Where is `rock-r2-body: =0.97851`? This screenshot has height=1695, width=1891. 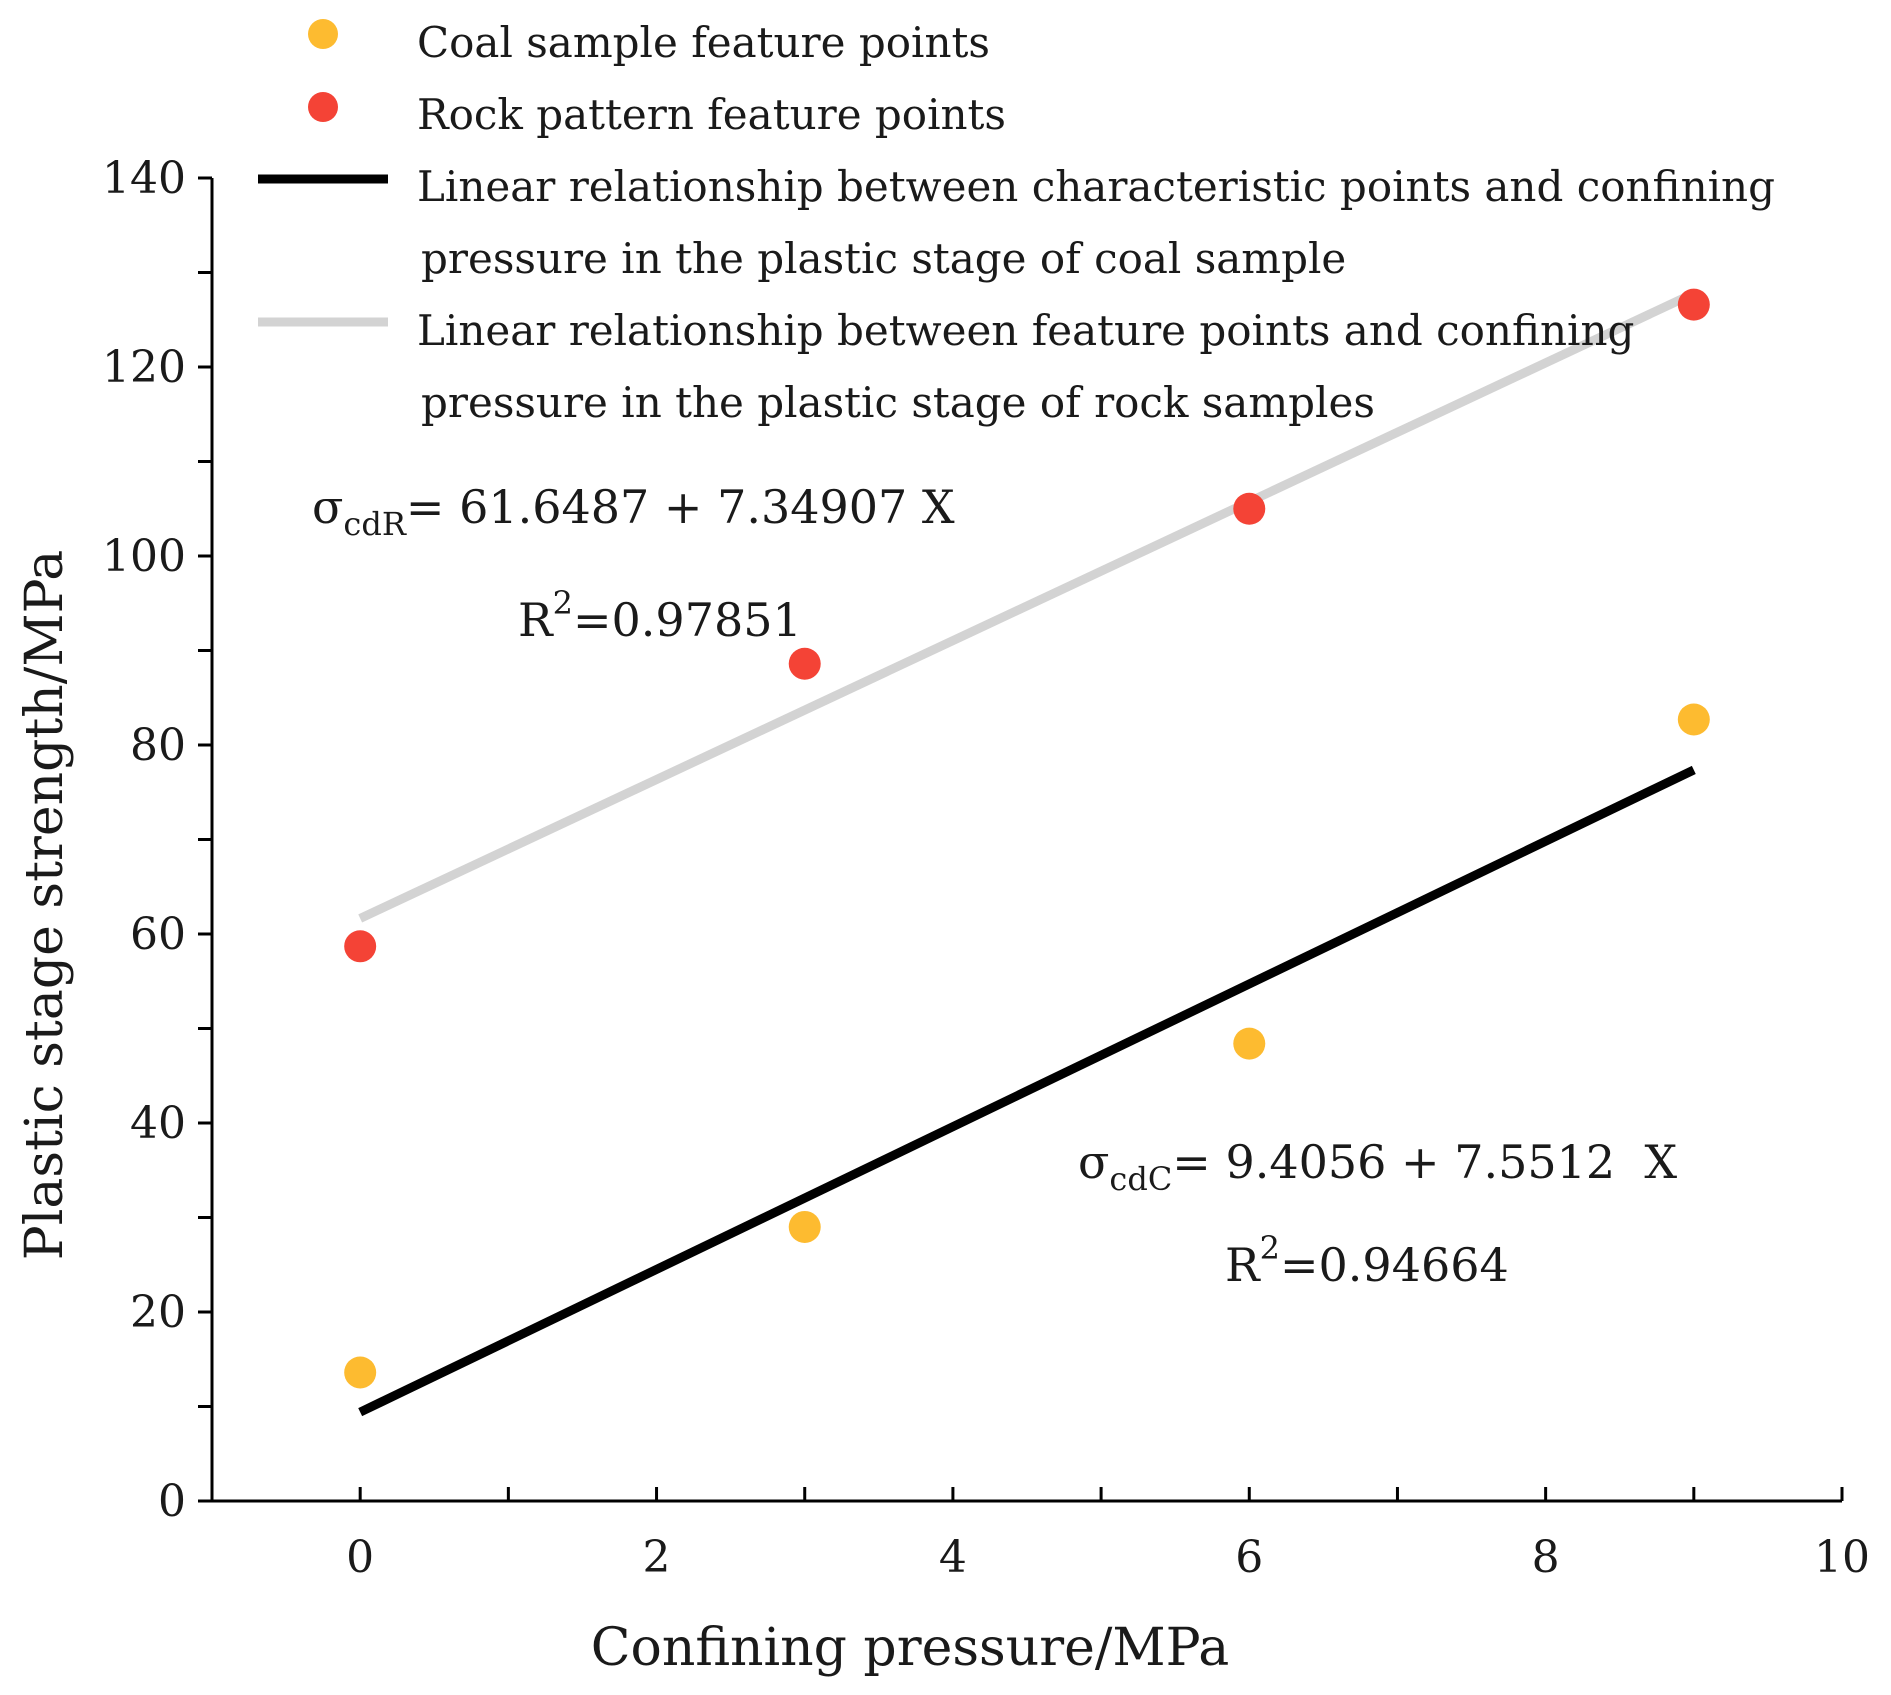 rock-r2-body: =0.97851 is located at coordinates (687, 620).